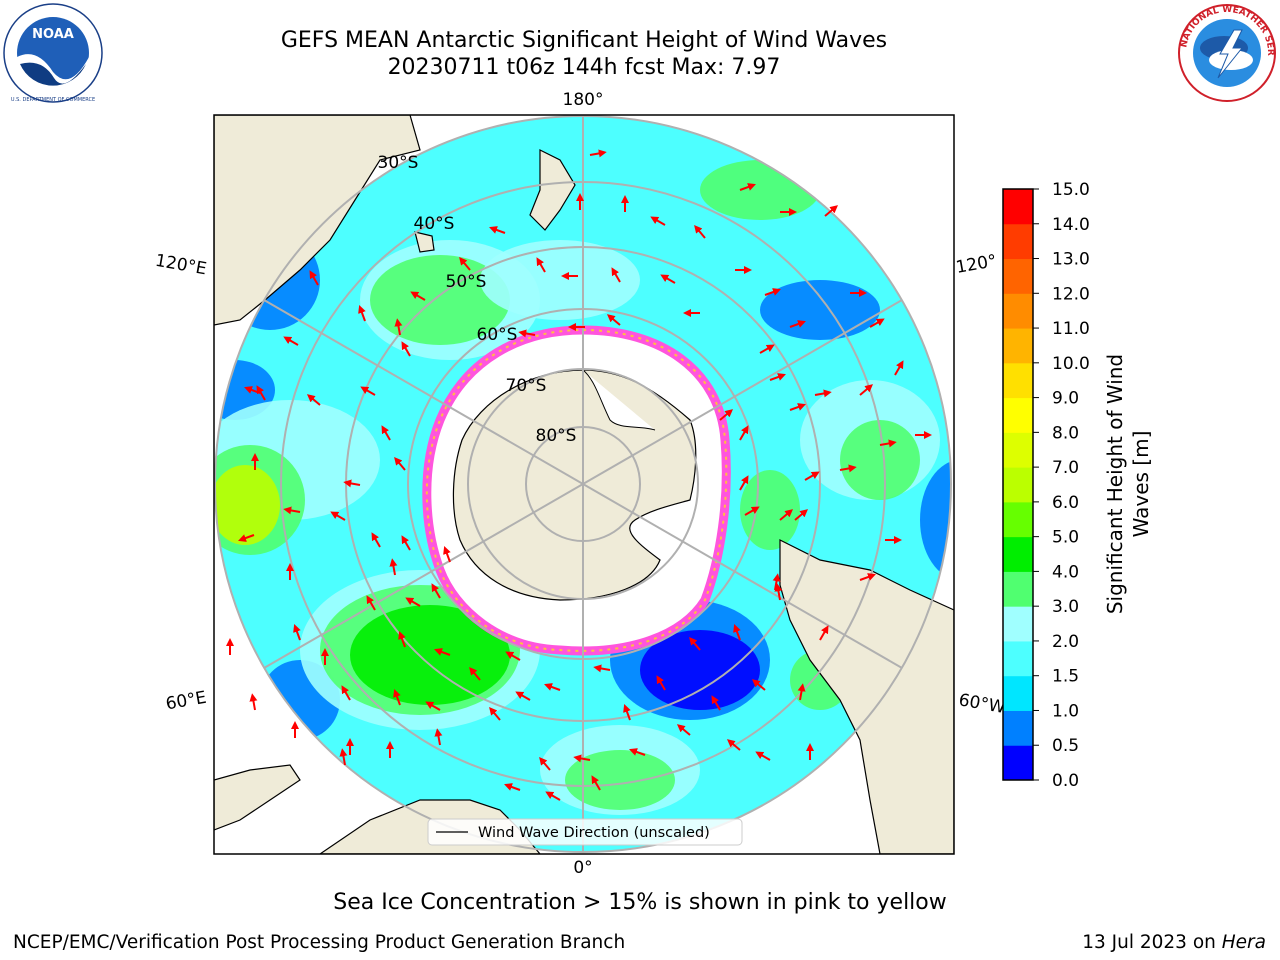 The image size is (1280, 960). I want to click on latitude-labels: 30°S 40°S 50°S 60°S 70°S 80°S, so click(477, 299).